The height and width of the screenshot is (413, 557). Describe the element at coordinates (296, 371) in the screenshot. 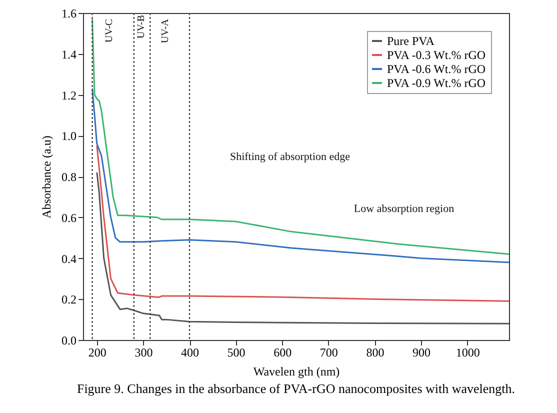

I see `x-axis-title: Wavelen gth (nm)` at that location.